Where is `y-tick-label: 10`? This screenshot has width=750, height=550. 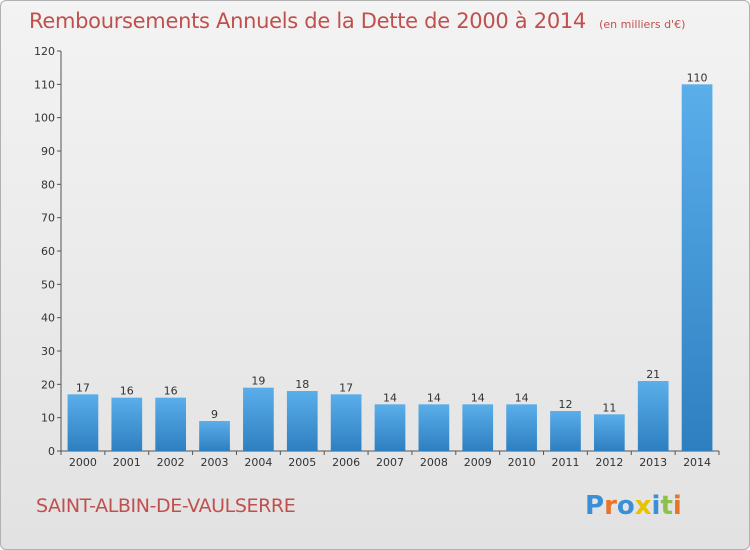
y-tick-label: 10 is located at coordinates (48, 418).